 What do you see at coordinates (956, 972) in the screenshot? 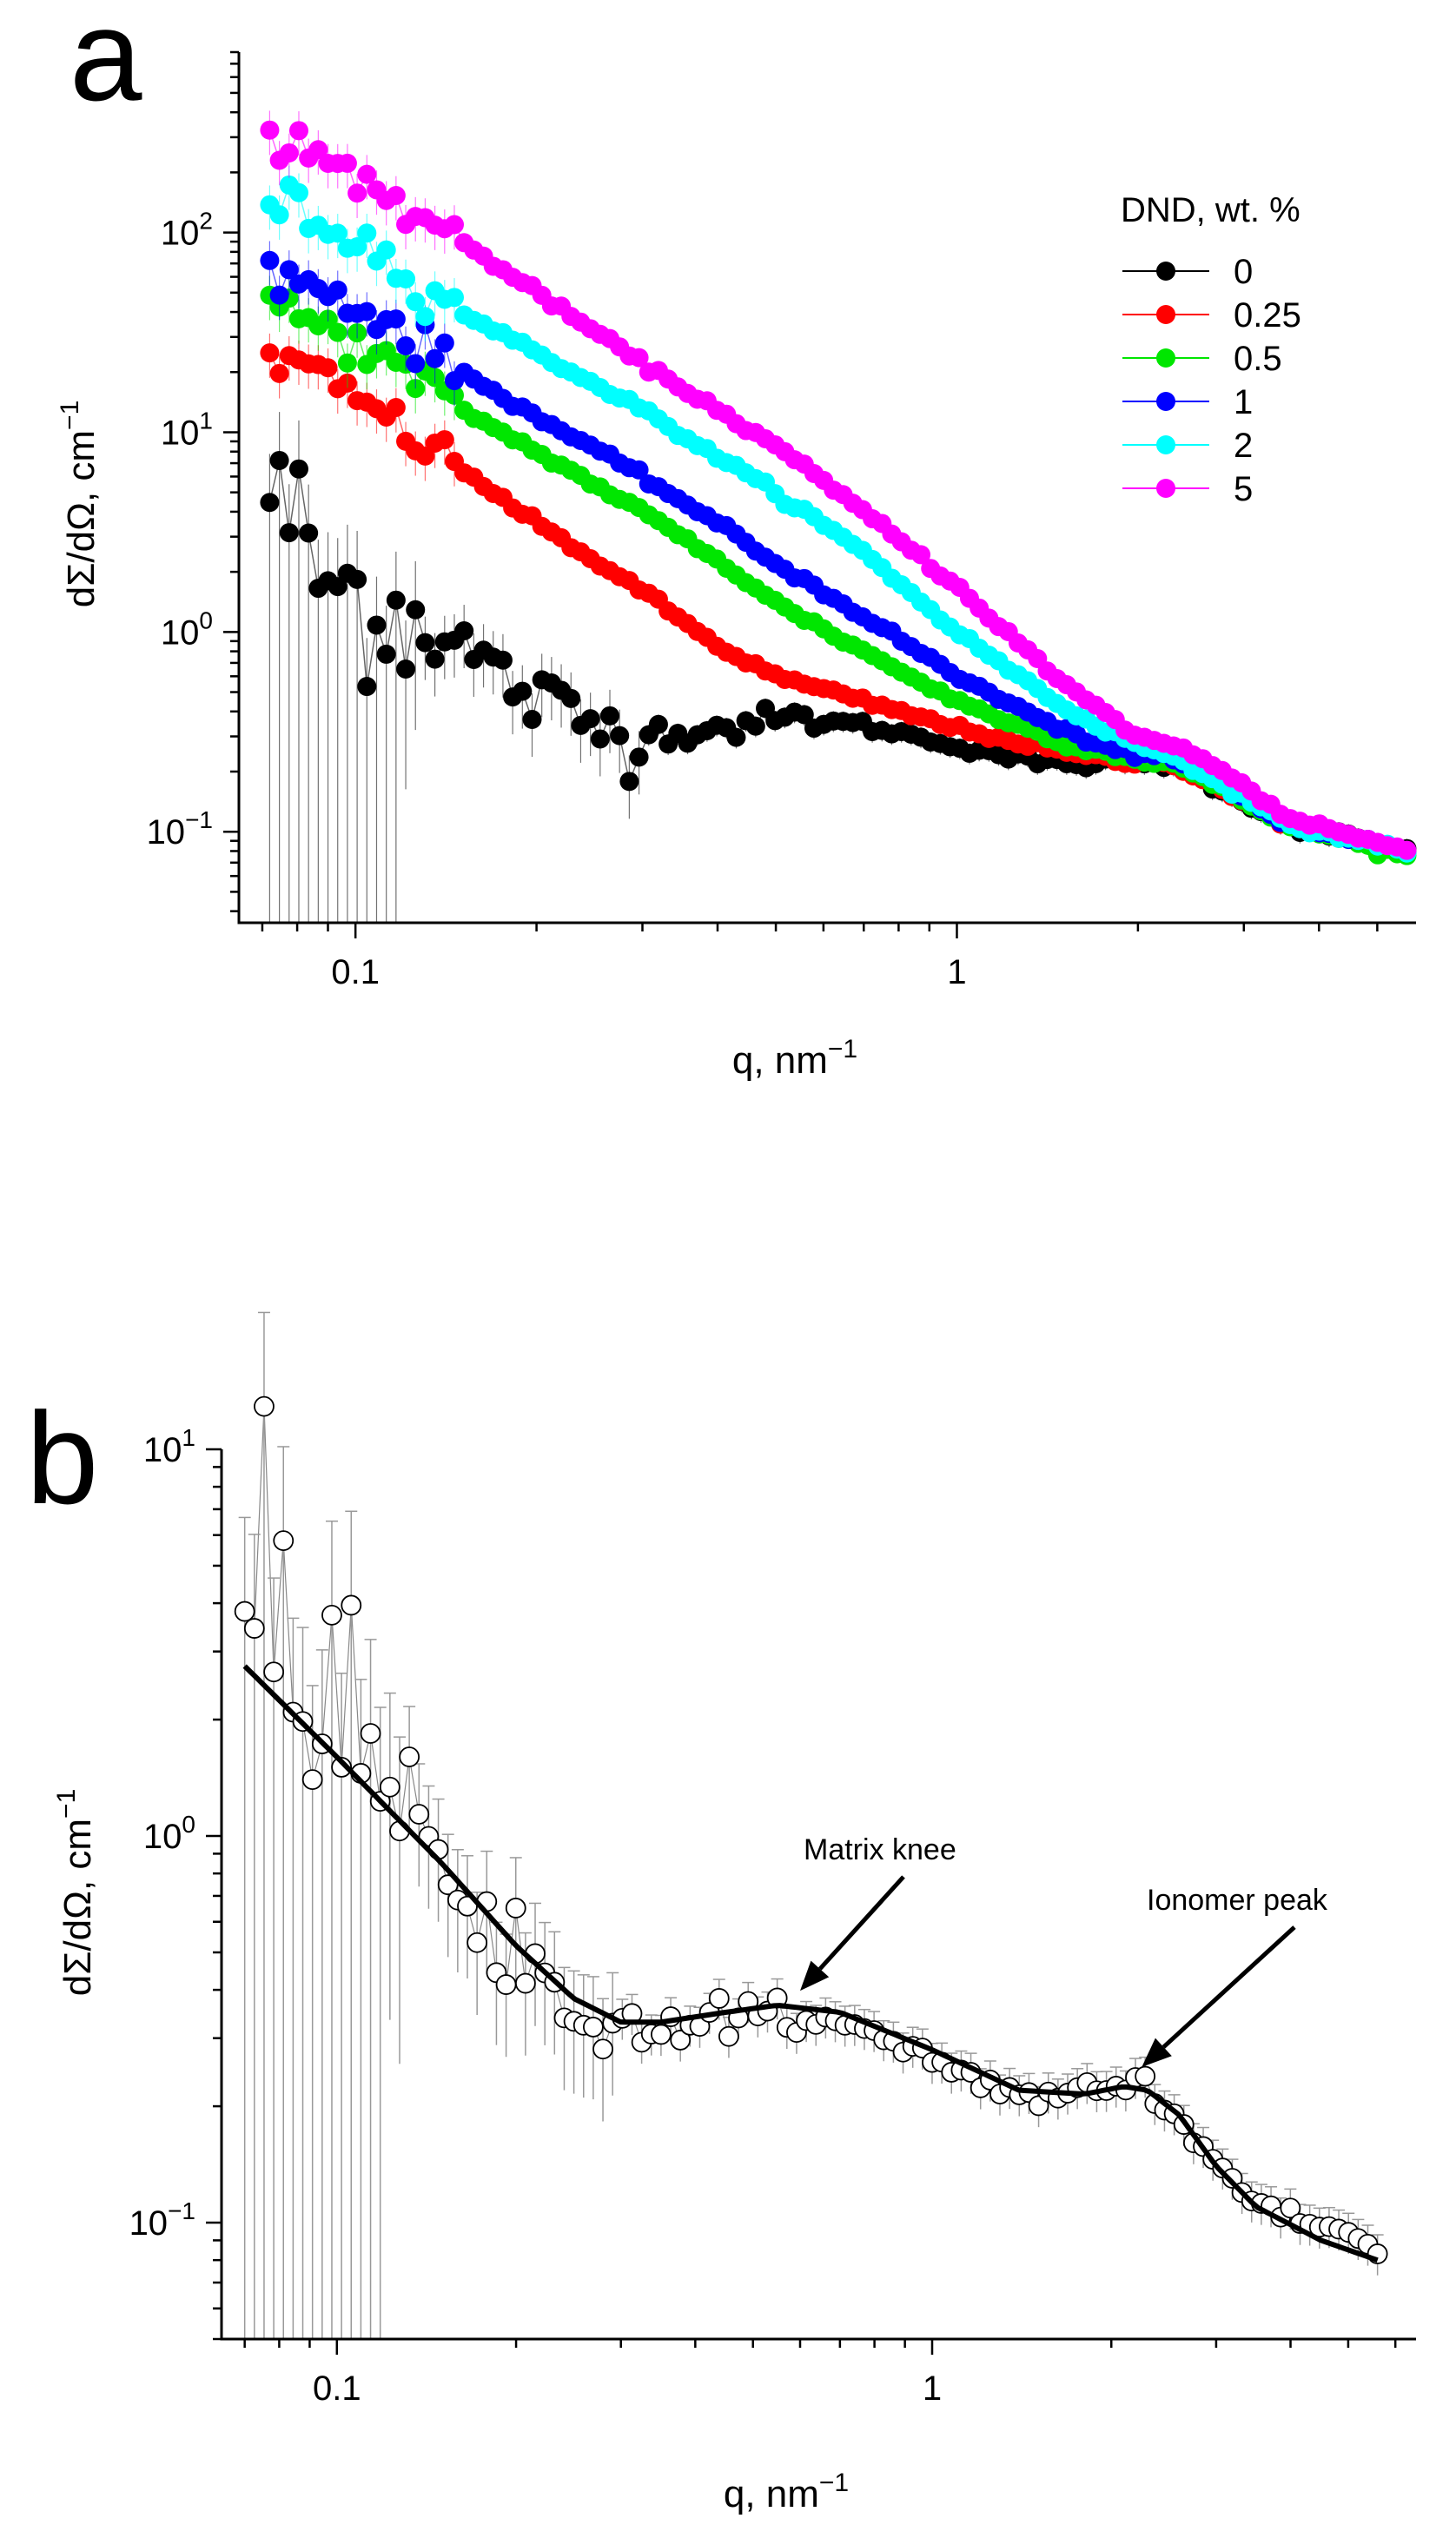
I see `x-tick-label: 1` at bounding box center [956, 972].